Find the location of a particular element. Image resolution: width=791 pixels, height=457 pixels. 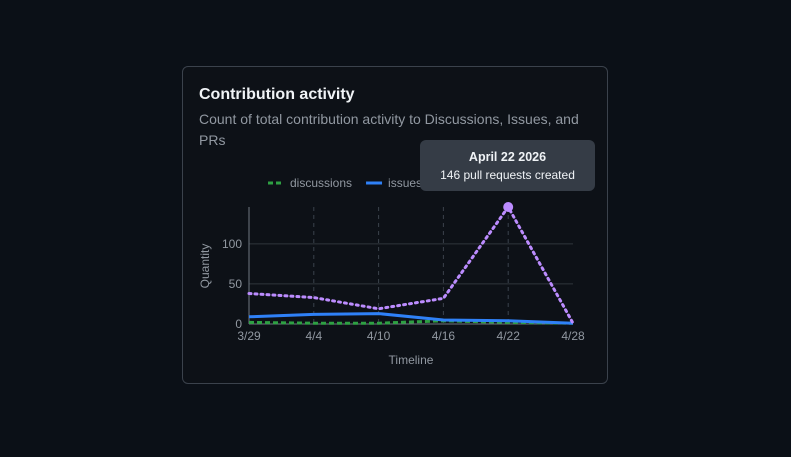

x-tick-label: 4/4 is located at coordinates (313, 336).